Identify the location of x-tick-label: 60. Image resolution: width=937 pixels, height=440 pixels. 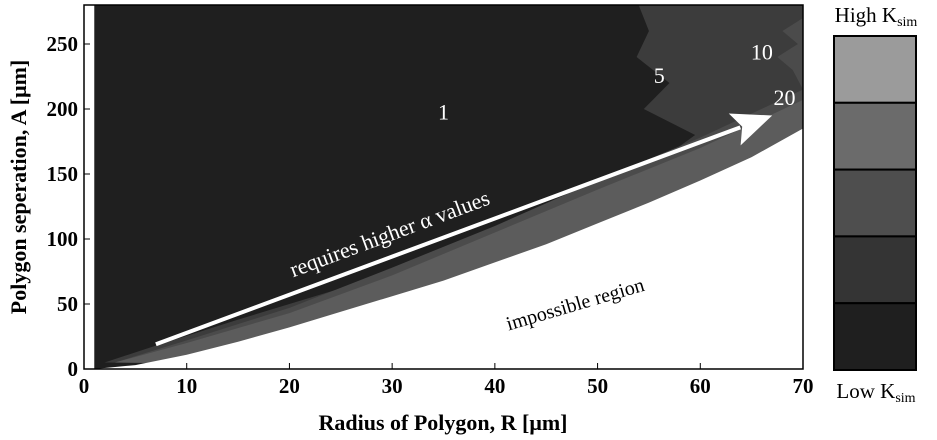
(700, 386).